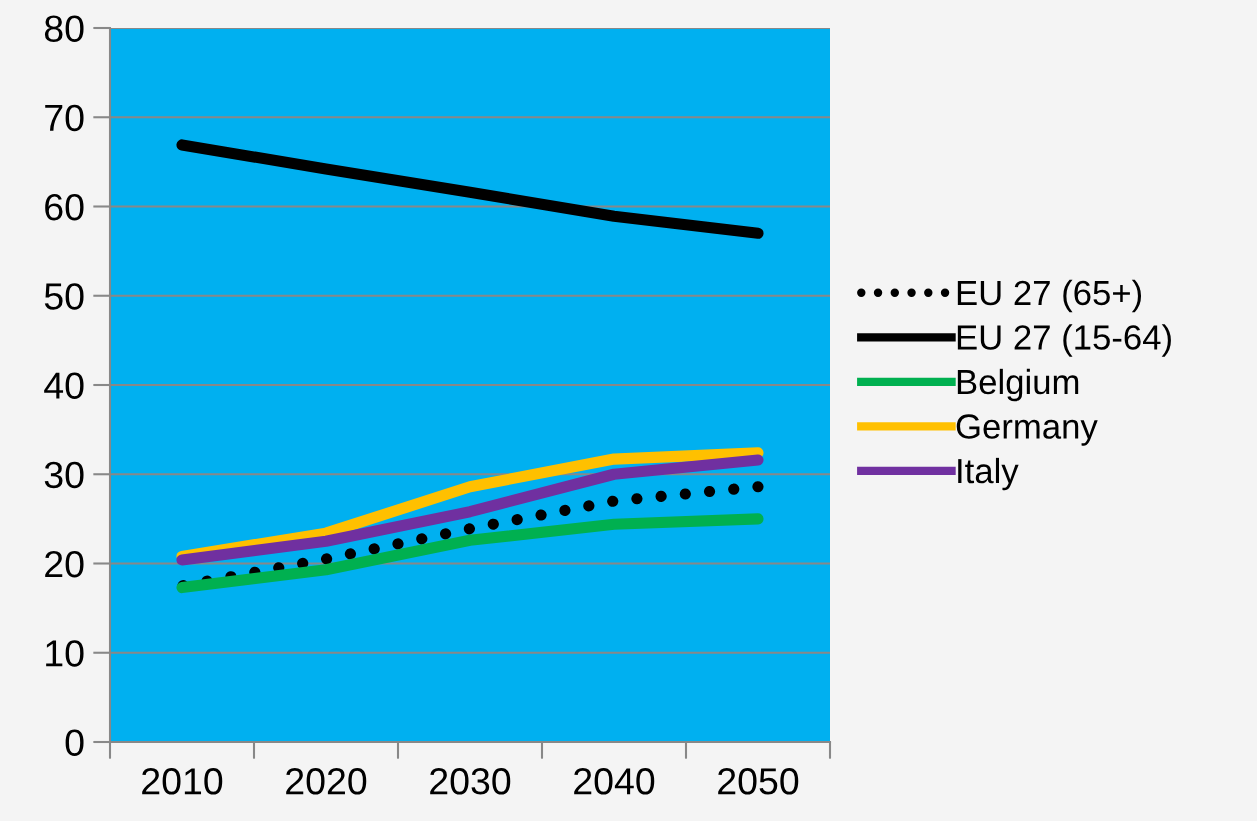 The height and width of the screenshot is (821, 1257). What do you see at coordinates (64, 475) in the screenshot?
I see `y-tick-label: 30` at bounding box center [64, 475].